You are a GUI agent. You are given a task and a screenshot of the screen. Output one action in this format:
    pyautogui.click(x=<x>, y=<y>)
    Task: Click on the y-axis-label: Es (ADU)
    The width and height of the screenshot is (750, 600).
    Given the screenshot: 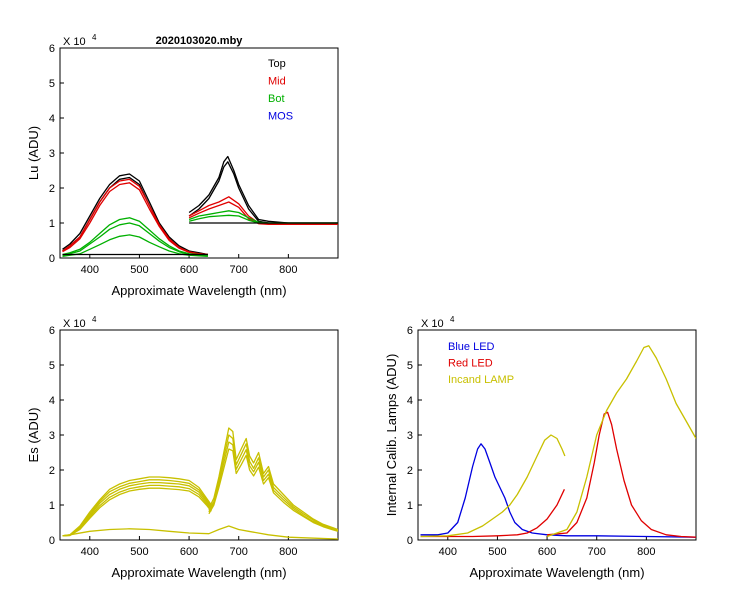 What is the action you would take?
    pyautogui.click(x=33, y=435)
    